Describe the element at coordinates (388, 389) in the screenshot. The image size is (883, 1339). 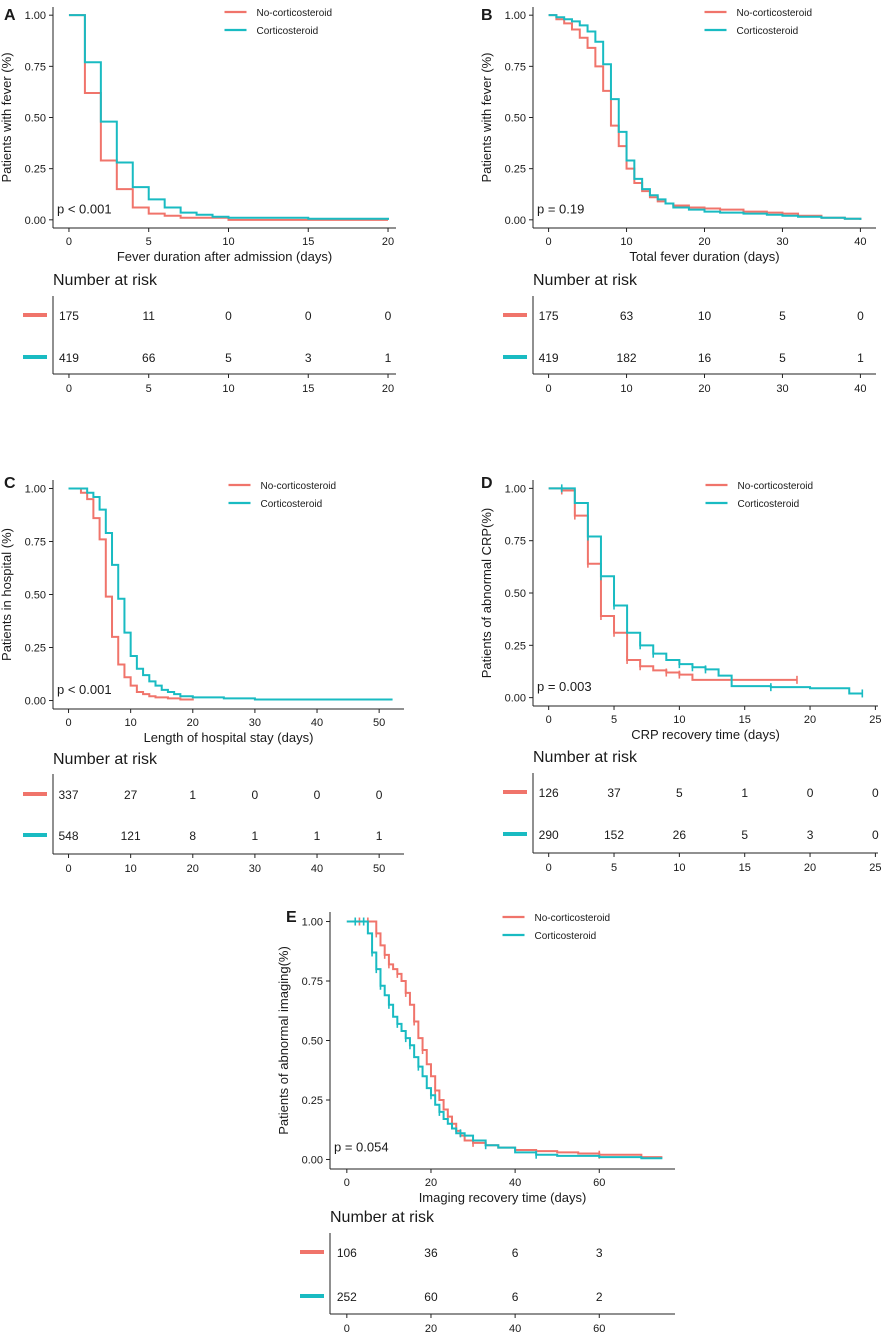
I see `risk-x-tick-label-a: 20` at that location.